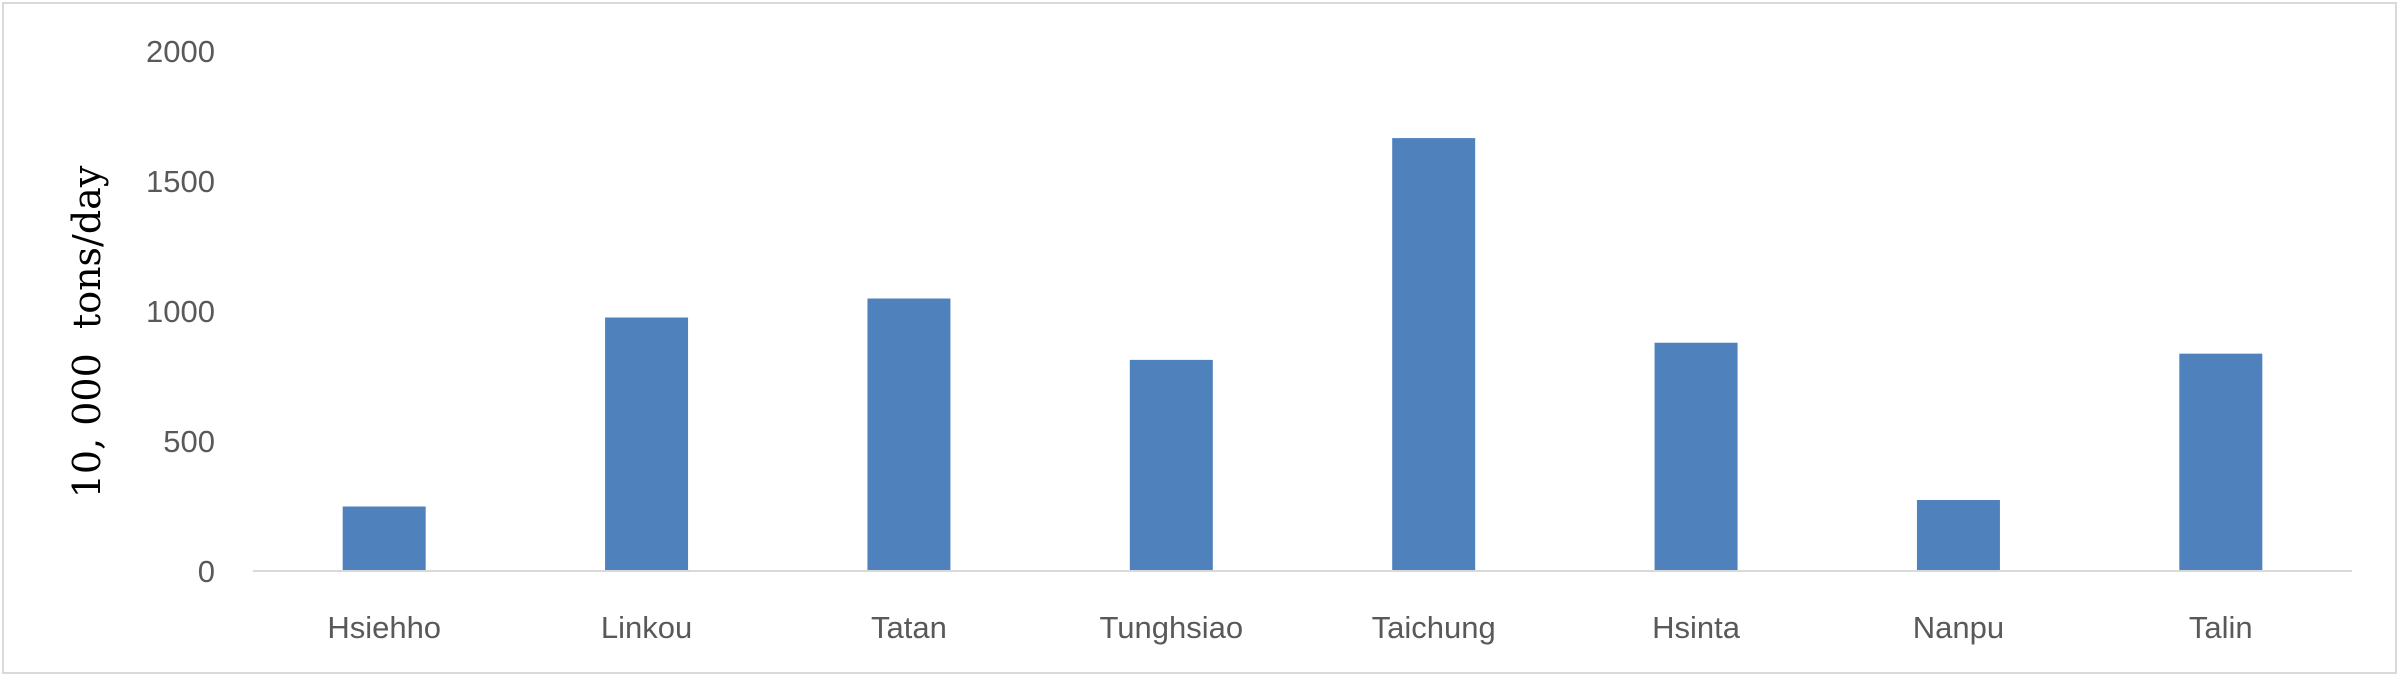 The width and height of the screenshot is (2401, 678). What do you see at coordinates (87, 331) in the screenshot?
I see `y-axis-label: 10, 000 tons/day` at bounding box center [87, 331].